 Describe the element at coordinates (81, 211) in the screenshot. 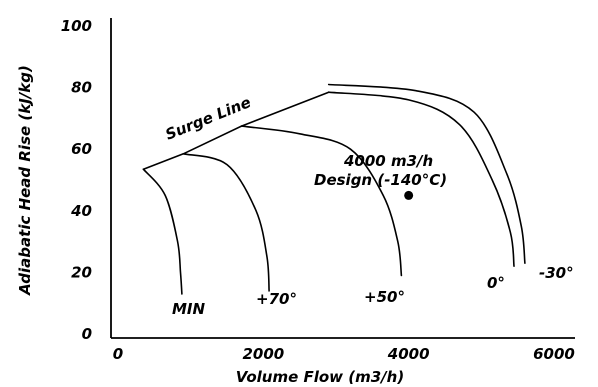

I see `y-tick-label: 40` at that location.